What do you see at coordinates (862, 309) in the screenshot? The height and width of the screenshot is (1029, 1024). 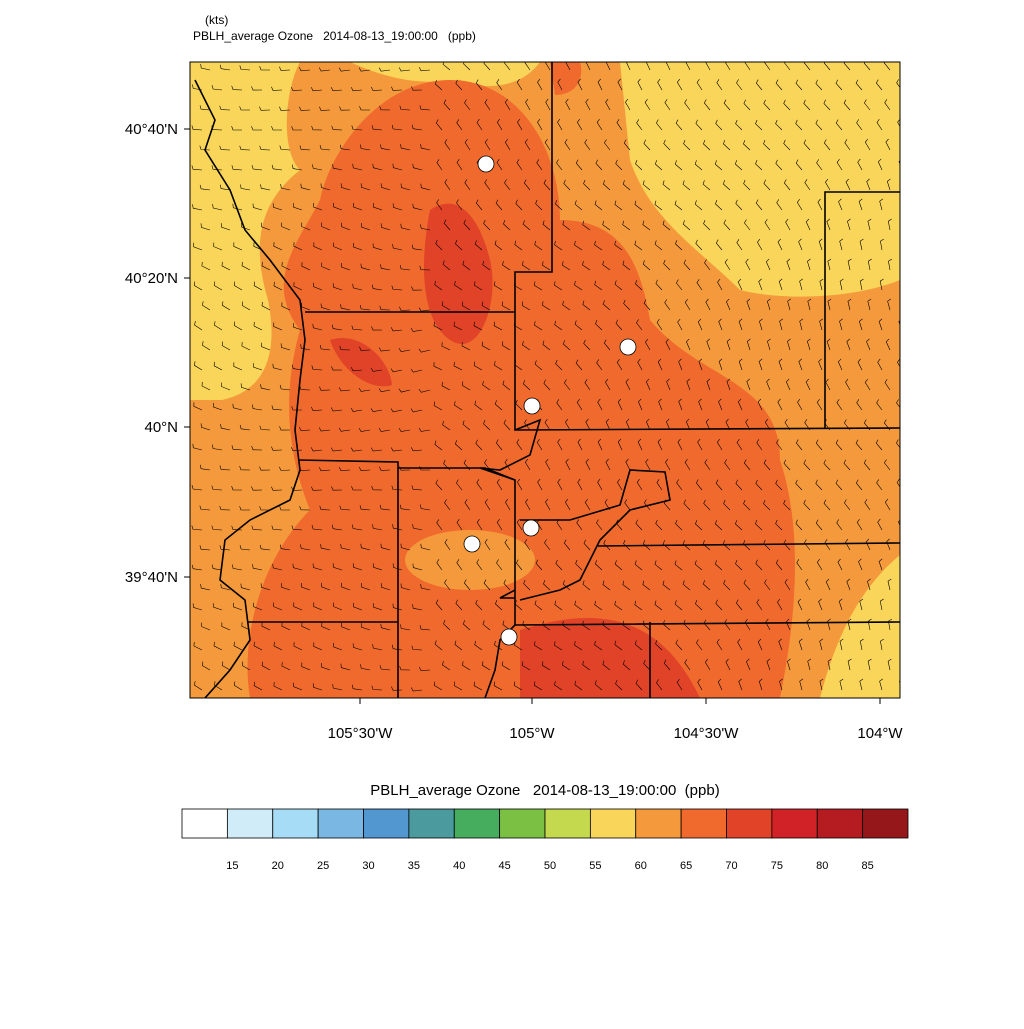 I see `county-boundary` at bounding box center [862, 309].